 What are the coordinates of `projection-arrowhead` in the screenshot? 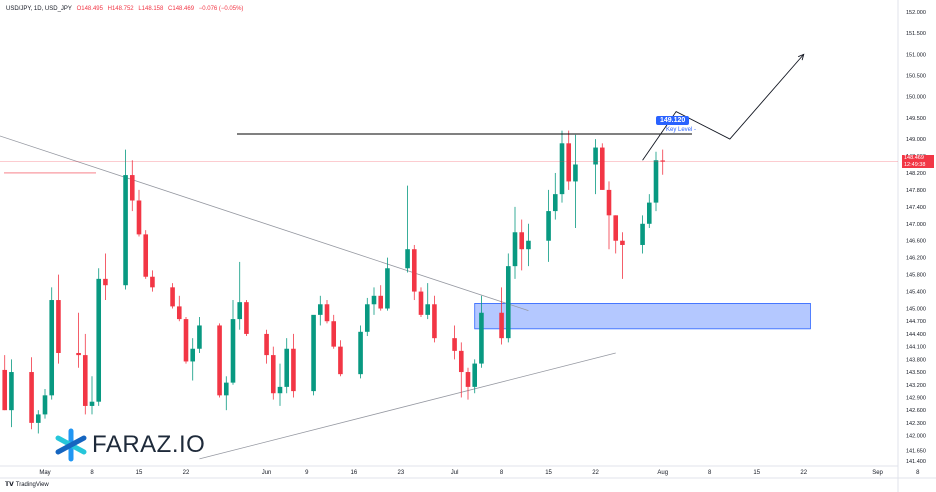 It's located at (801, 57).